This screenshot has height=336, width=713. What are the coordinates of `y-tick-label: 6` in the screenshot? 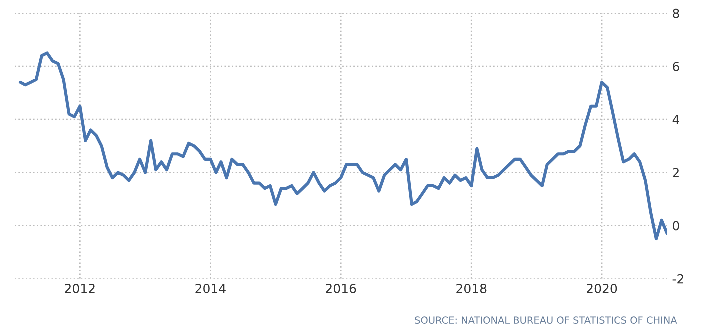 It's located at (676, 67).